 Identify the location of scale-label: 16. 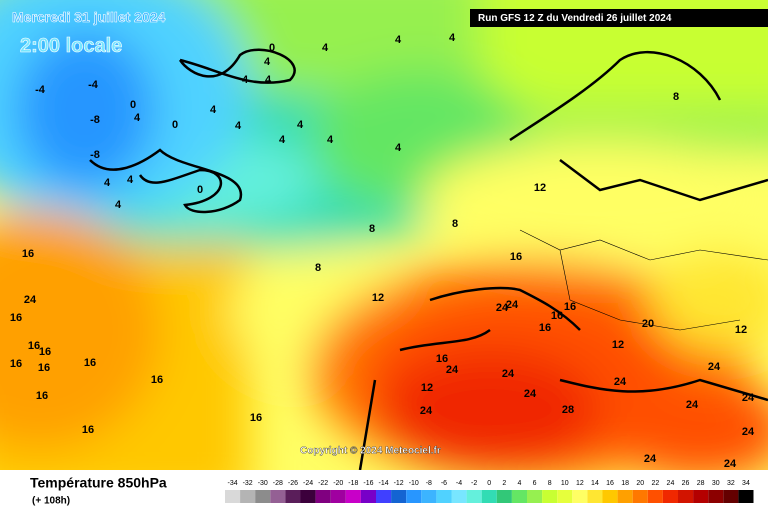
(610, 483).